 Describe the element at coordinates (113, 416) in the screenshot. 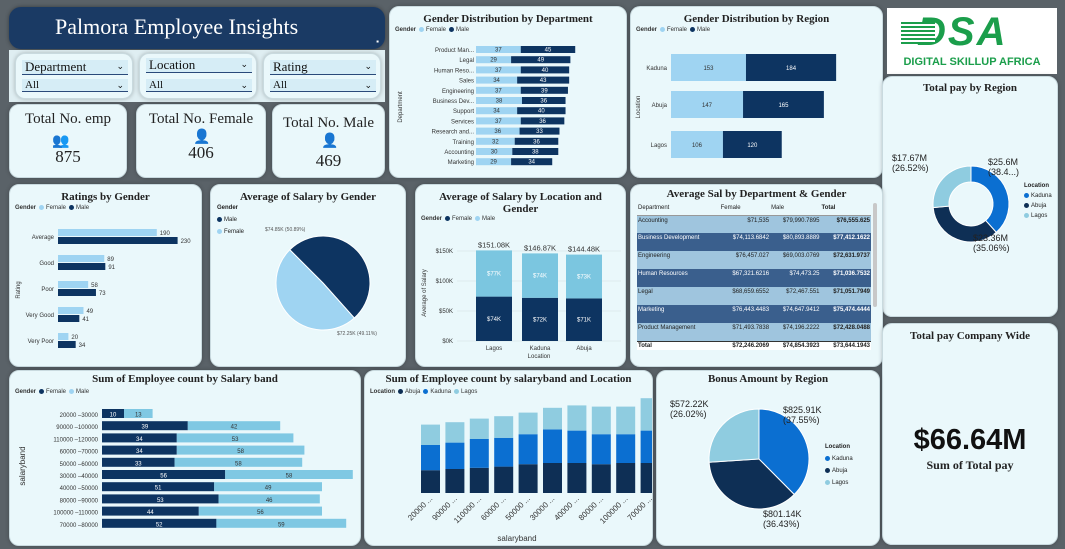

I see `data-label: 10` at that location.